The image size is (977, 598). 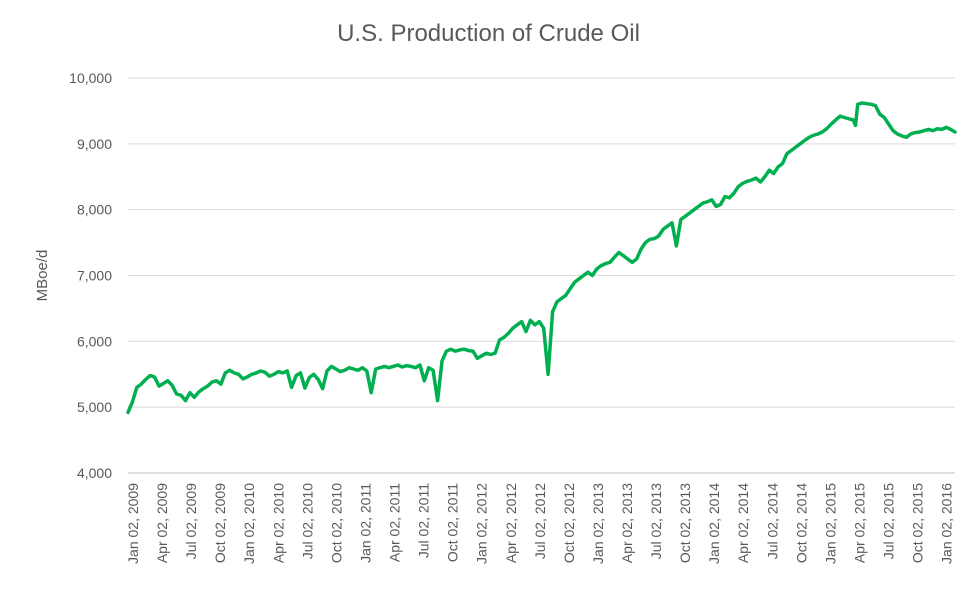 What do you see at coordinates (94, 276) in the screenshot?
I see `y-tick-label: 7,000` at bounding box center [94, 276].